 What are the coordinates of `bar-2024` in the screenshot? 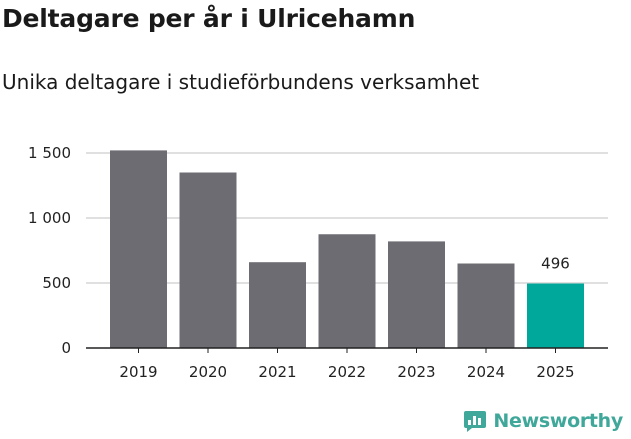 It's located at (486, 305).